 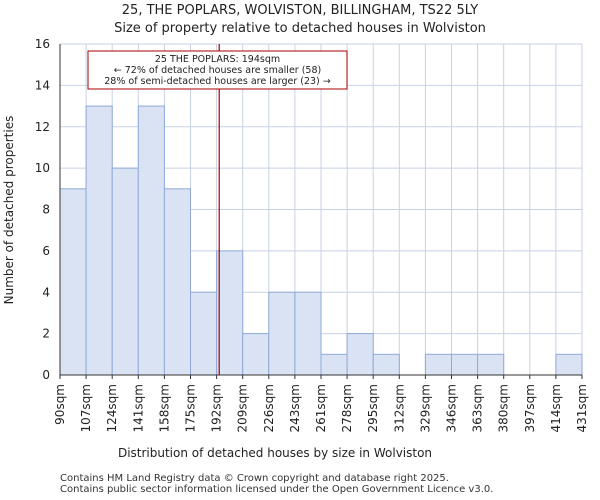 What do you see at coordinates (243, 408) in the screenshot?
I see `x-tick-label: 209sqm` at bounding box center [243, 408].